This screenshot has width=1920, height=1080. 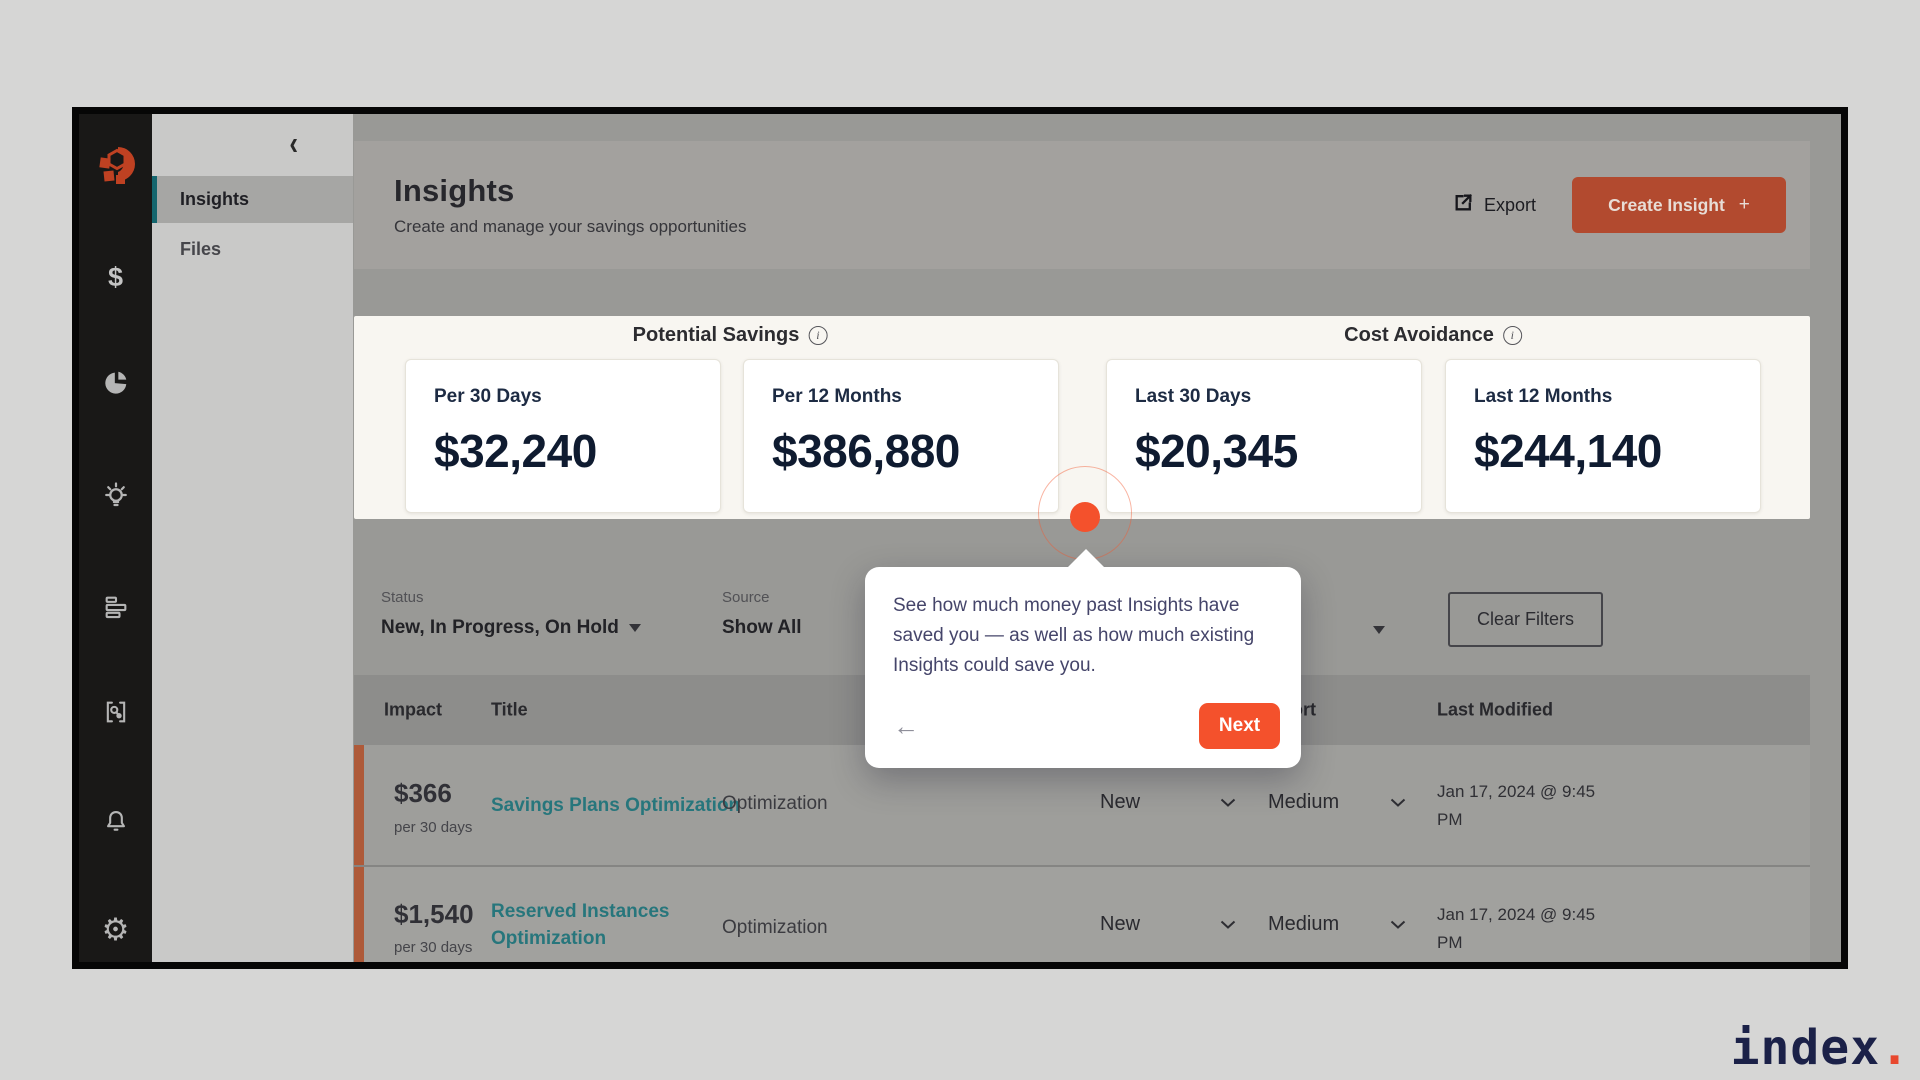 What do you see at coordinates (252, 249) in the screenshot?
I see `sidebar-item-files: Files` at bounding box center [252, 249].